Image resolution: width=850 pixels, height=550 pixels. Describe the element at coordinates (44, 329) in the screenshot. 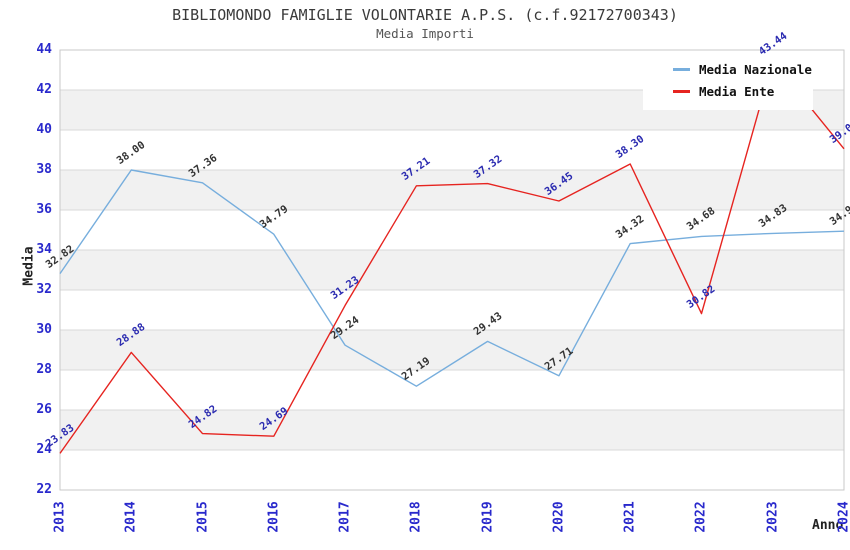

I see `y-tick-label: 30` at that location.